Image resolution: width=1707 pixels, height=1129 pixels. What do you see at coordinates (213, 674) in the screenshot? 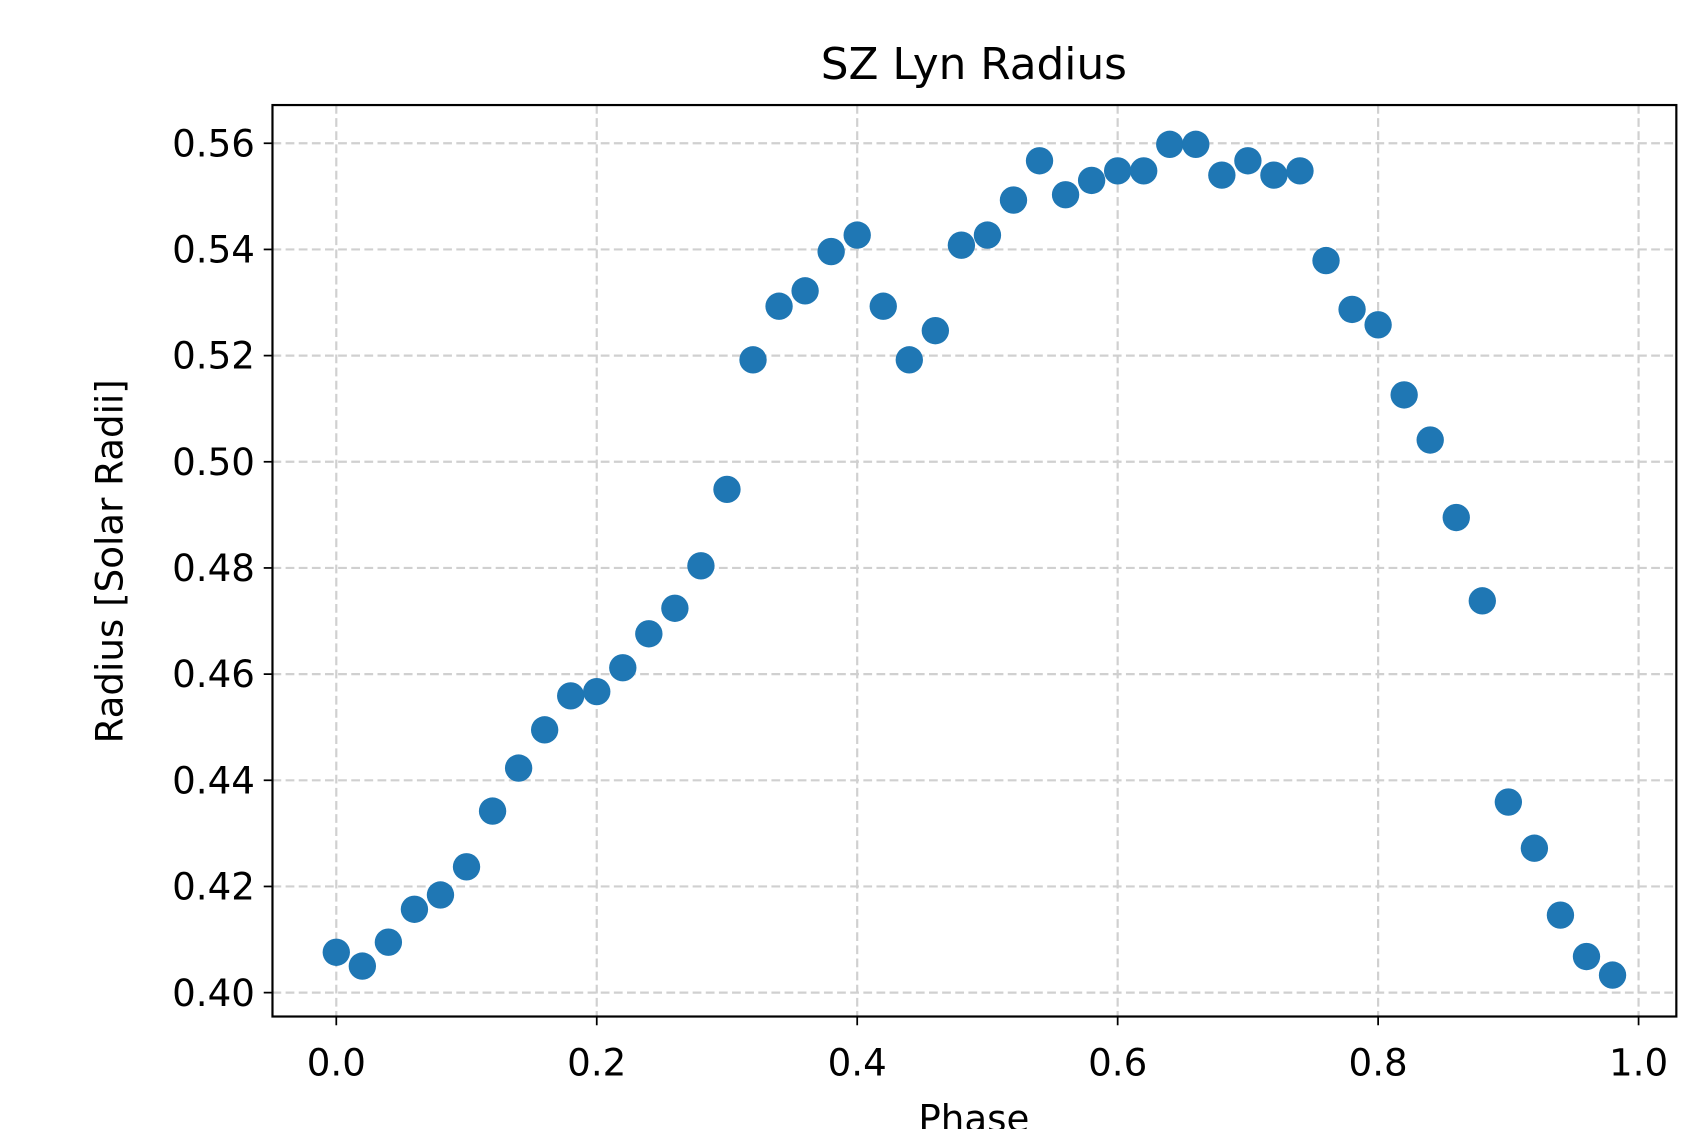
I see `y-tick-label: 0.46` at bounding box center [213, 674].